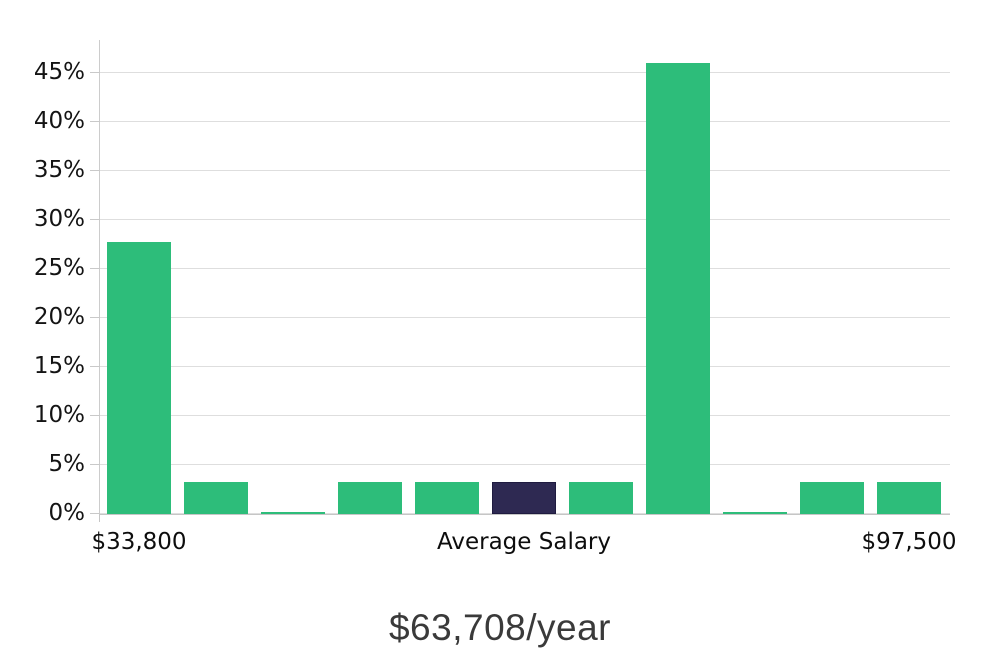  Describe the element at coordinates (525, 122) in the screenshot. I see `gridline-40%` at that location.